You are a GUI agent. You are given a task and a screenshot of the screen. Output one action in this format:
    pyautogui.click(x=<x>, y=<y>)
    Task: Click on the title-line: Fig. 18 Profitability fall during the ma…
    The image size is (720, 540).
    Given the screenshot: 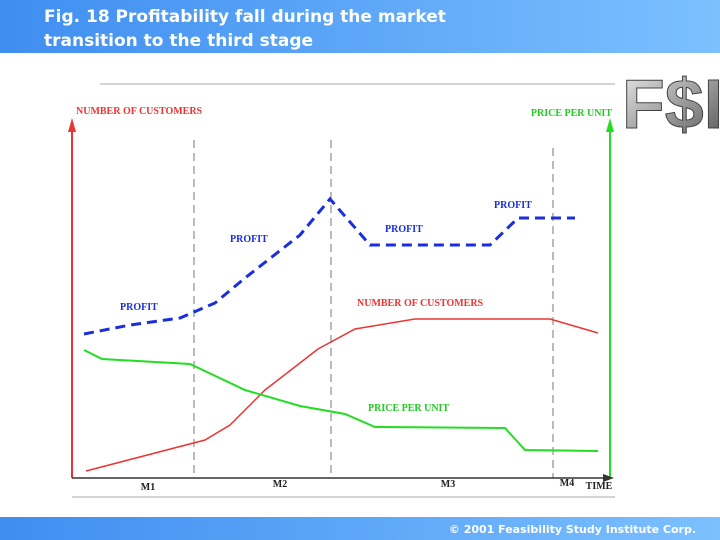 What is the action you would take?
    pyautogui.click(x=245, y=17)
    